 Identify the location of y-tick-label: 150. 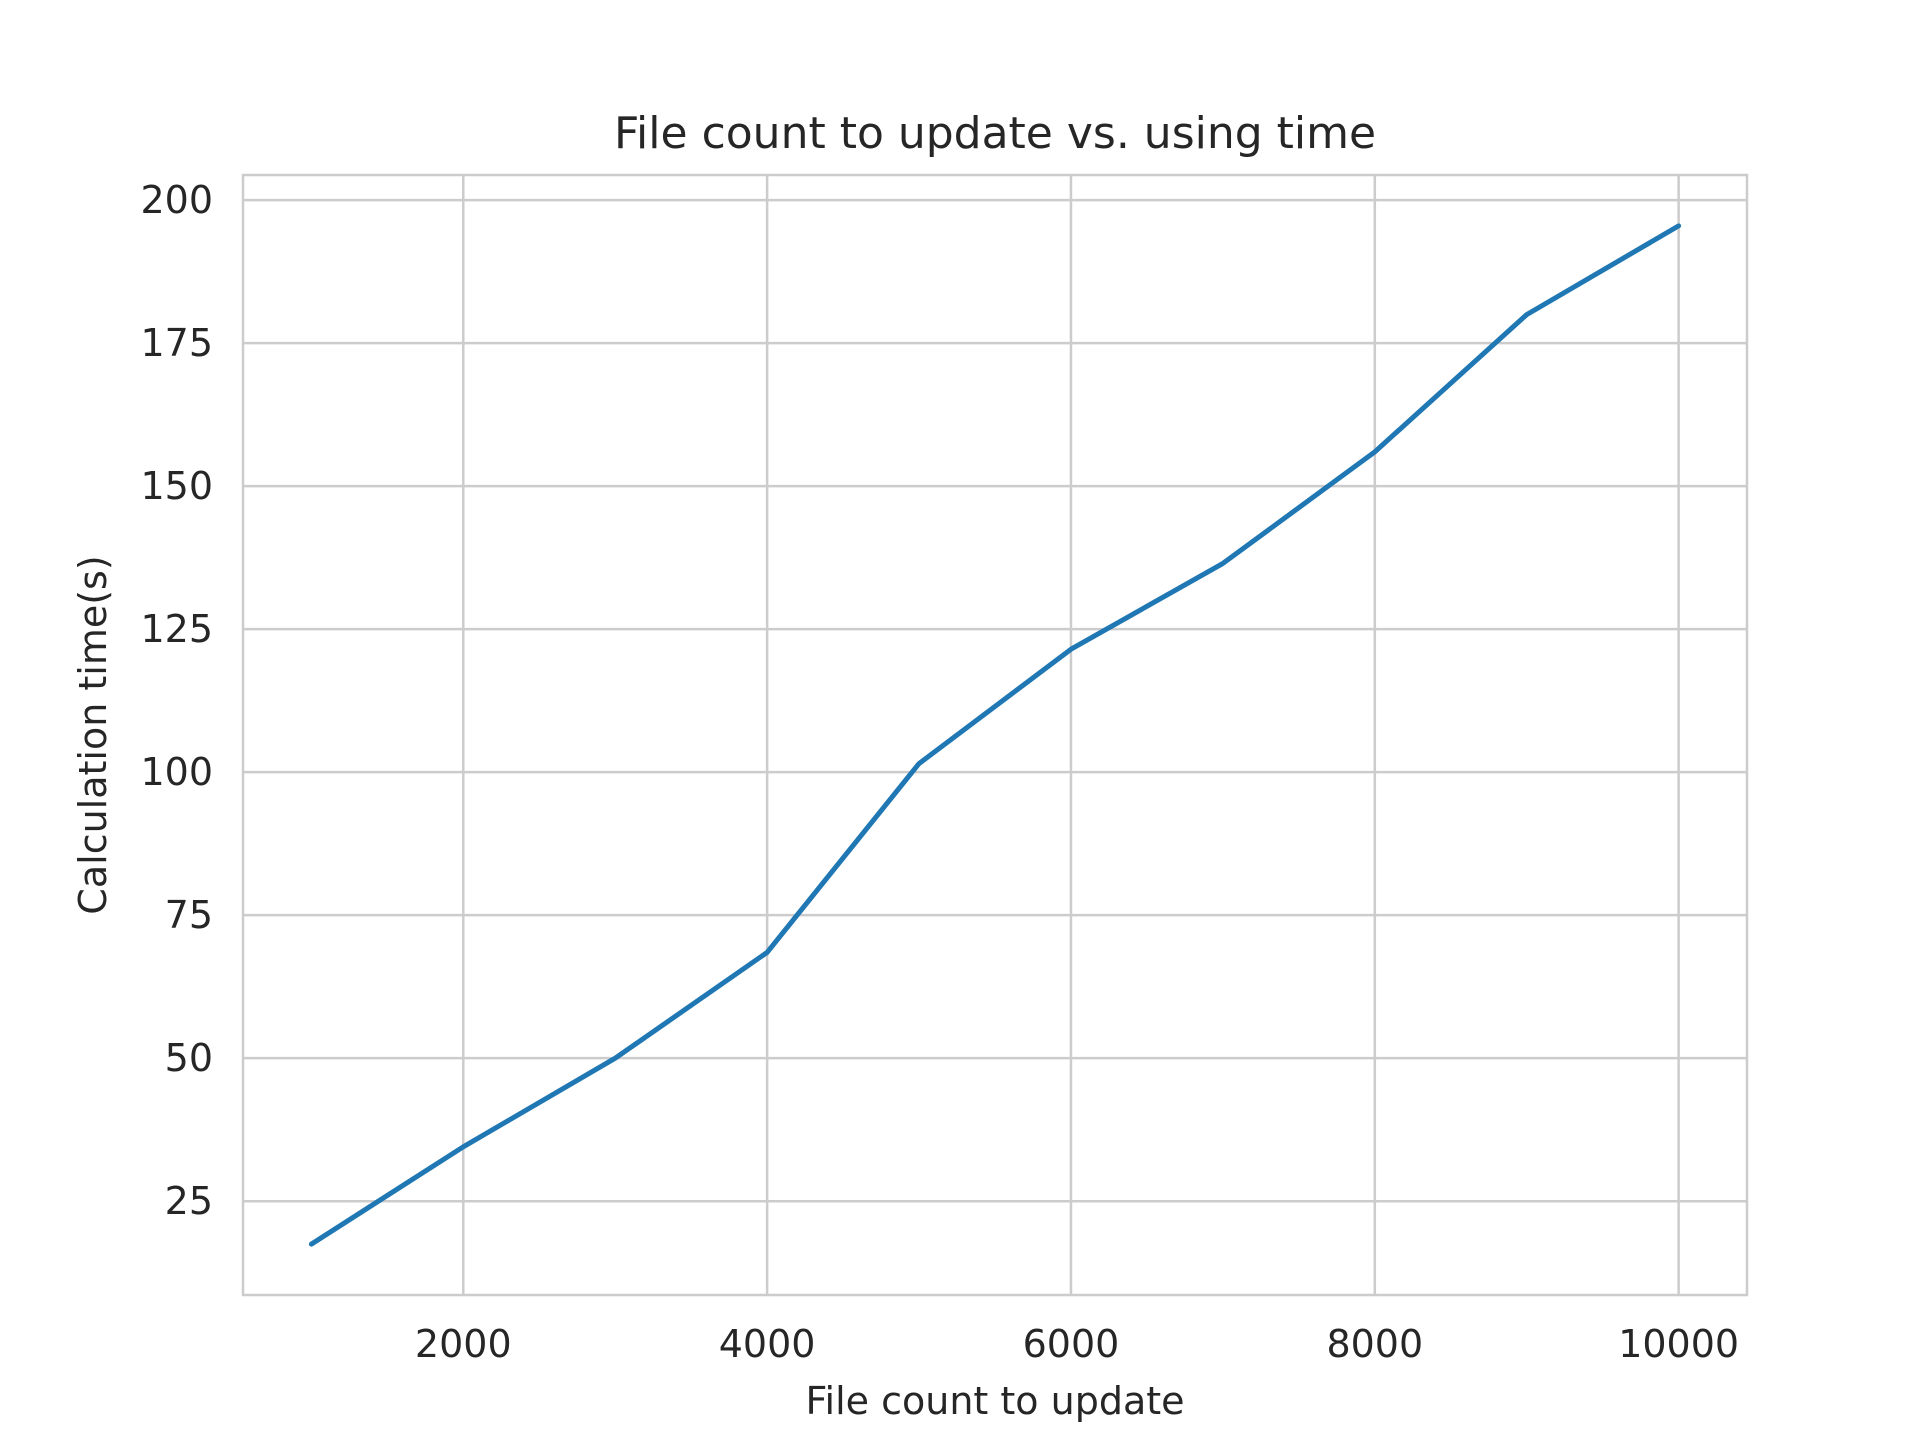
(176, 486).